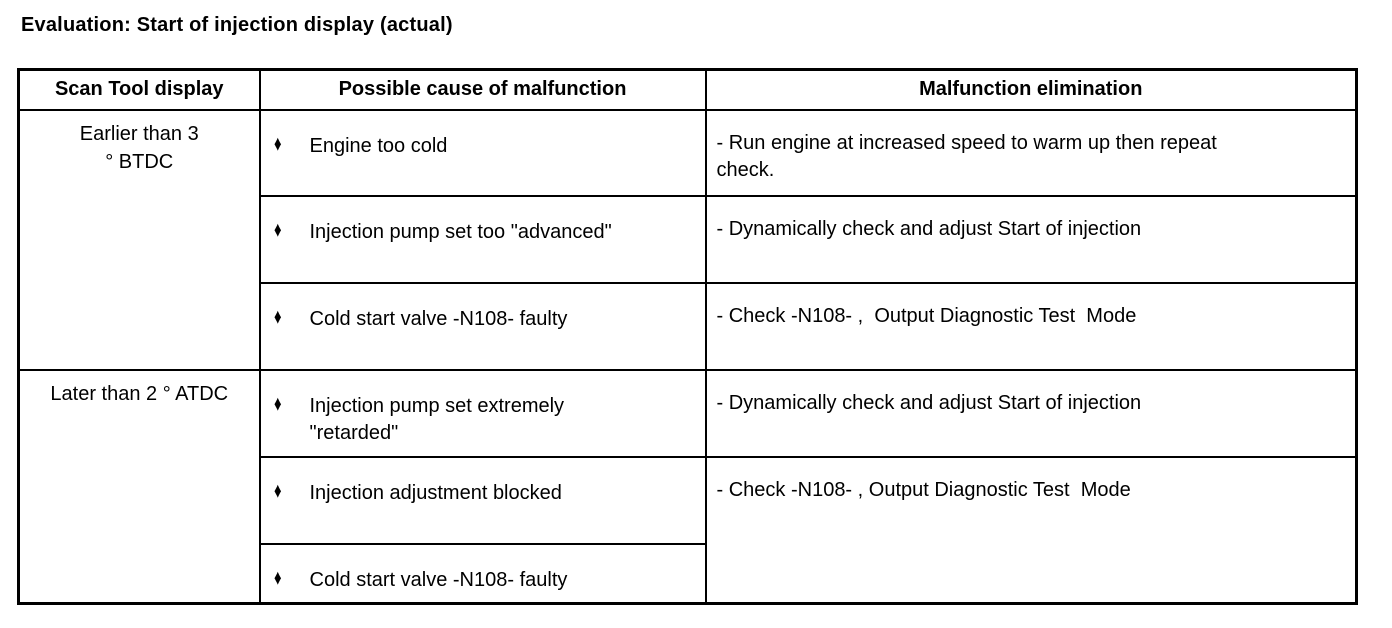  Describe the element at coordinates (139, 393) in the screenshot. I see `scan-display-line: Later than 2 ° ATDC` at that location.